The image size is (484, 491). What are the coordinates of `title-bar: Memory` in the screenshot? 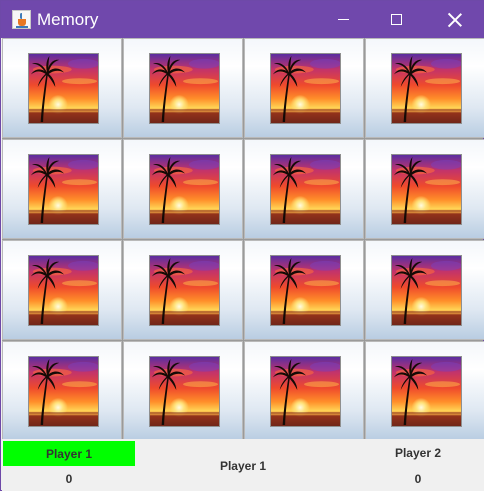 It's located at (242, 19).